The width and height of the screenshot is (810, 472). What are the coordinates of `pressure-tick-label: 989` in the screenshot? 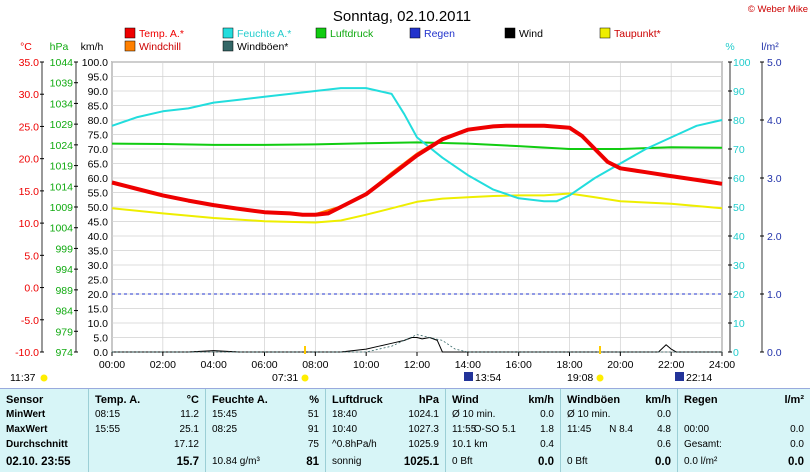 It's located at (64, 291).